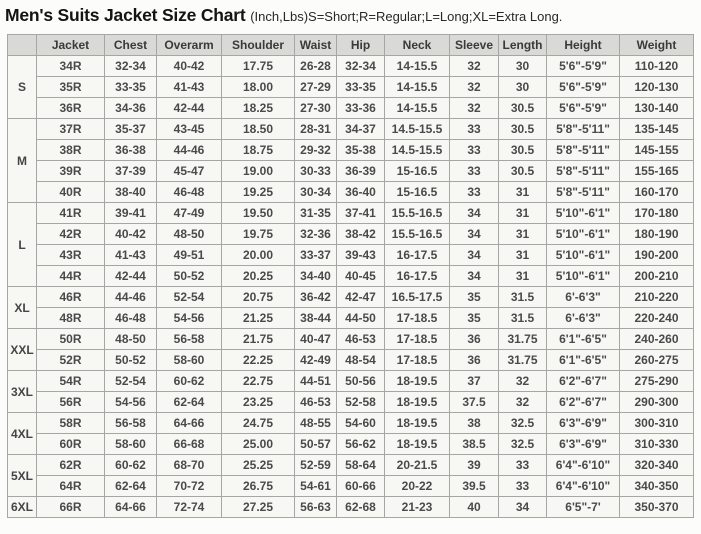 This screenshot has width=701, height=534. I want to click on cell-shoulder: 27.25, so click(258, 507).